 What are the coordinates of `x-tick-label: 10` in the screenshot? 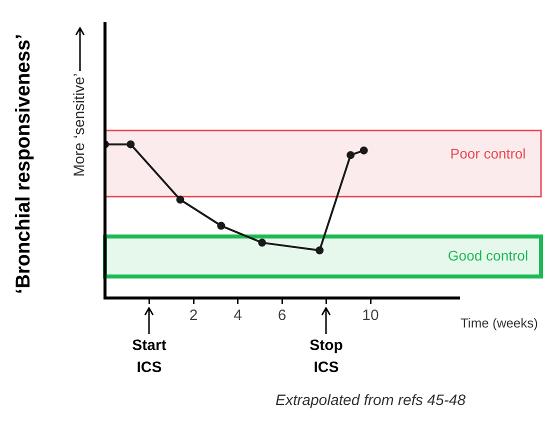 It's located at (370, 315).